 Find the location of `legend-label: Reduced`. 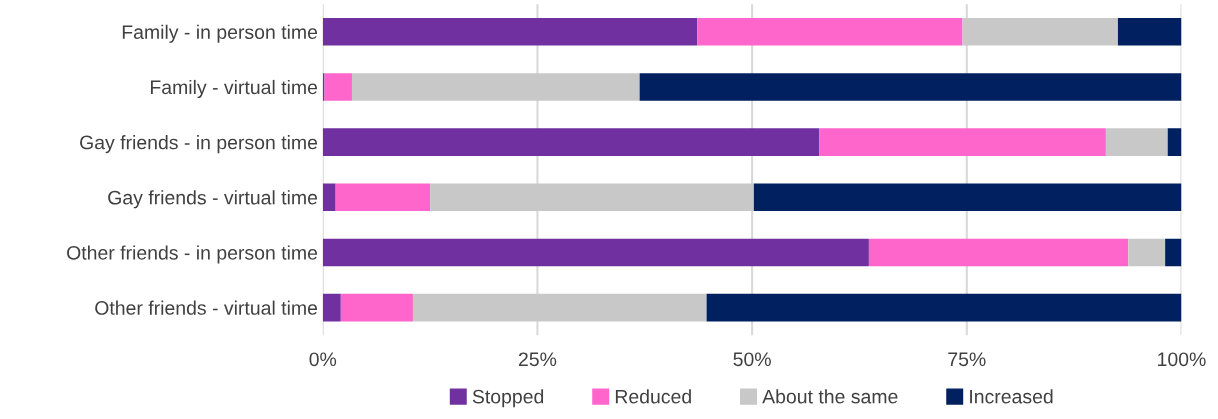

legend-label: Reduced is located at coordinates (653, 396).